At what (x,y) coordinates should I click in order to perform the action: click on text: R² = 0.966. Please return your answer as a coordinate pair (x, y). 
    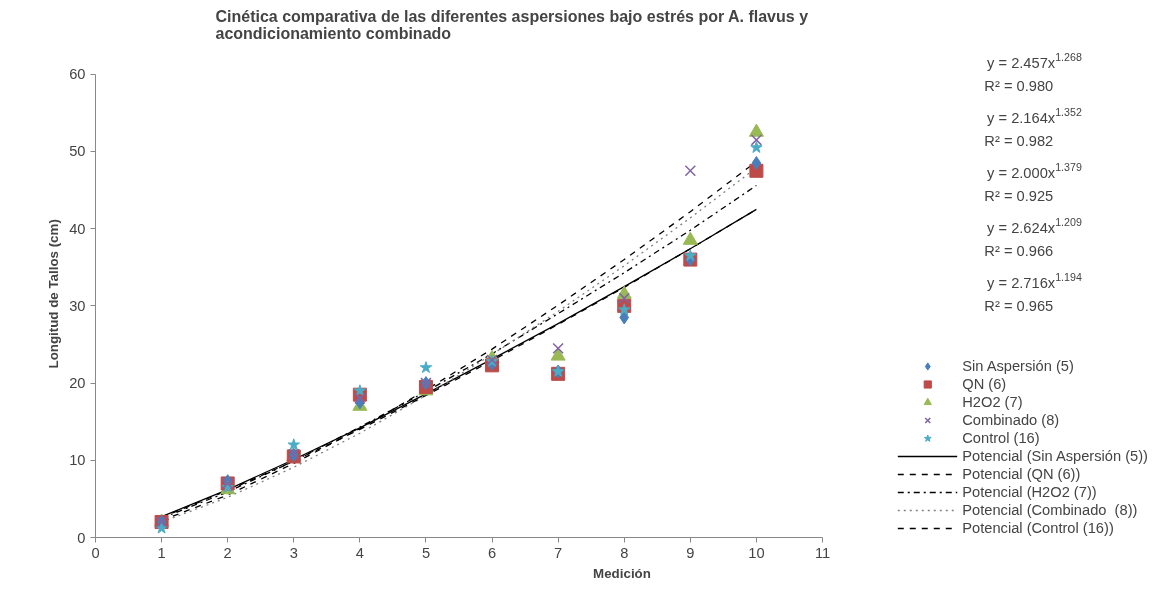
    Looking at the image, I should click on (1019, 251).